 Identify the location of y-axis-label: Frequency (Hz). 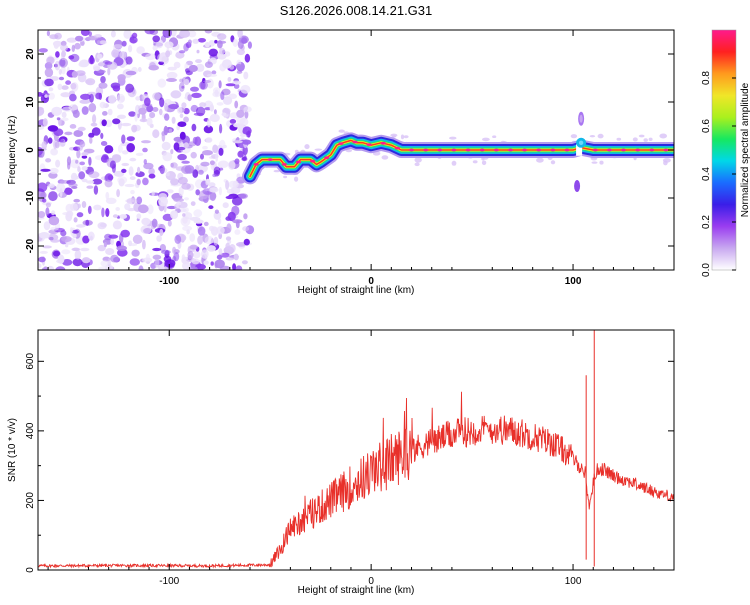
(12, 150).